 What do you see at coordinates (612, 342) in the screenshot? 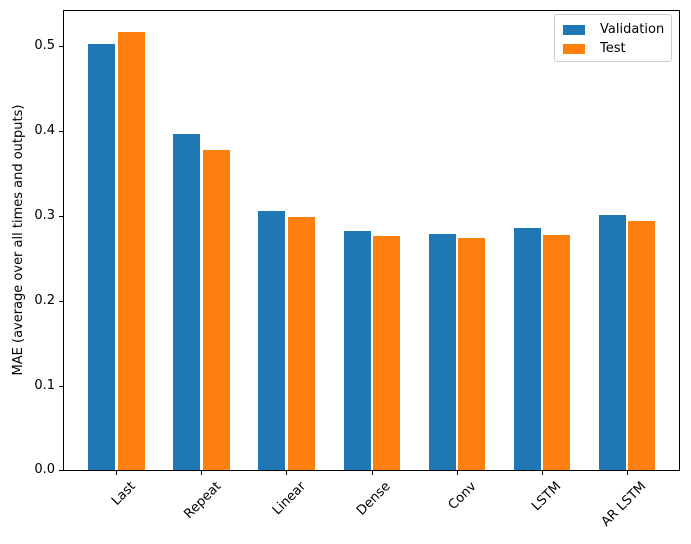
I see `bar-validation-ar-lstm` at bounding box center [612, 342].